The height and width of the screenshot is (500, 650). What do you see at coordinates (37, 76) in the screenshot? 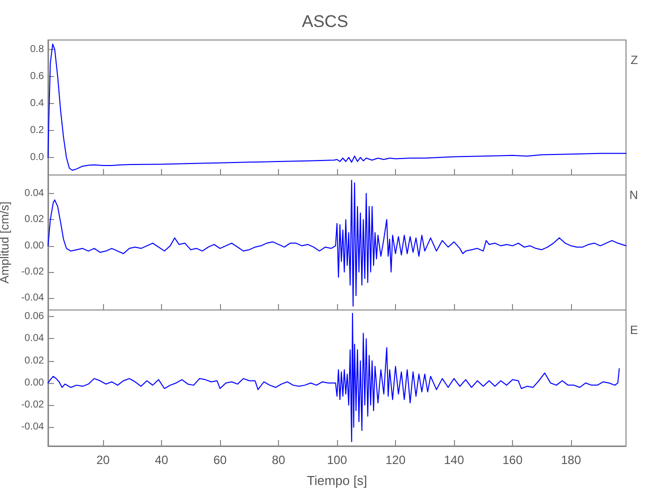
I see `y-tick-label: 0.6` at bounding box center [37, 76].